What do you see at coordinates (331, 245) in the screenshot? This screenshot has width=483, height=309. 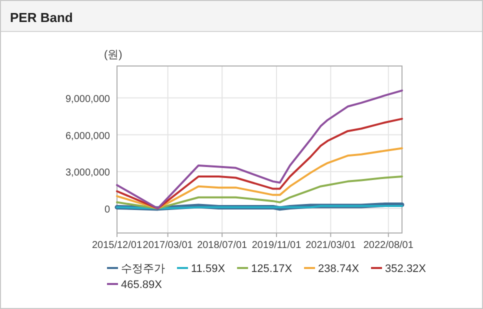 I see `x-tick-label: 2021/03/01` at bounding box center [331, 245].